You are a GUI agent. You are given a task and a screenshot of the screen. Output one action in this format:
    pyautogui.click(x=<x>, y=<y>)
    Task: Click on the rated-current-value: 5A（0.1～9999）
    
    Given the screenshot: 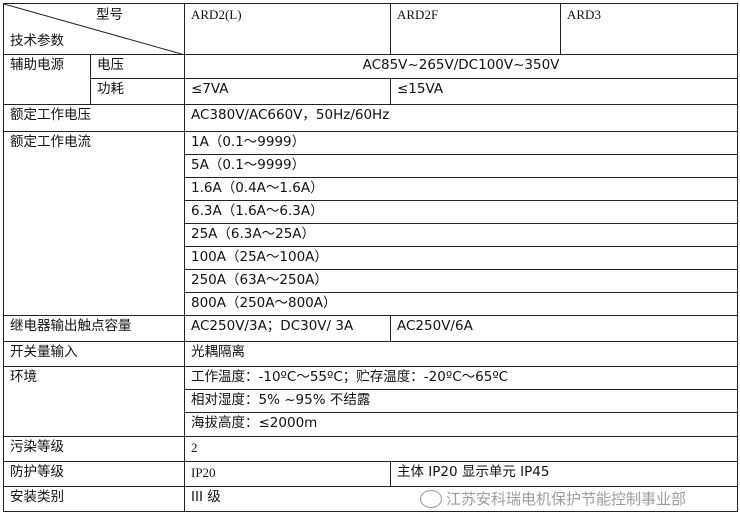 What is the action you would take?
    pyautogui.click(x=461, y=166)
    